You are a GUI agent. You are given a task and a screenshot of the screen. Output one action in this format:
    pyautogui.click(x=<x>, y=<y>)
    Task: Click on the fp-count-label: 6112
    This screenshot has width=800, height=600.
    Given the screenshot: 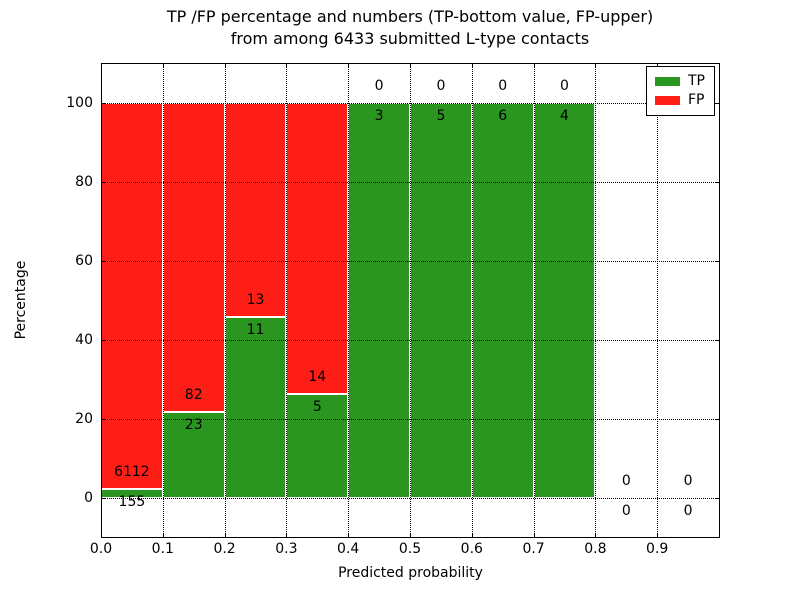 What is the action you would take?
    pyautogui.click(x=132, y=471)
    